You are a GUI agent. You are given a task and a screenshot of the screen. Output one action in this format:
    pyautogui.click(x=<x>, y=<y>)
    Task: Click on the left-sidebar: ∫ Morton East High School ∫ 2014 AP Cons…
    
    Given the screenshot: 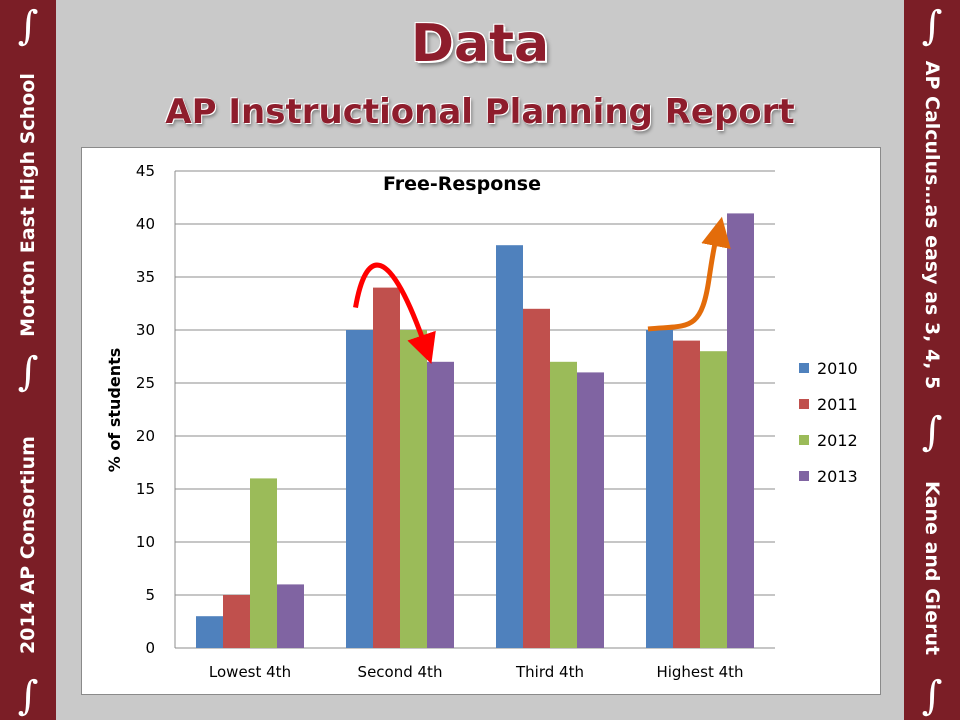 What is the action you would take?
    pyautogui.click(x=28, y=360)
    